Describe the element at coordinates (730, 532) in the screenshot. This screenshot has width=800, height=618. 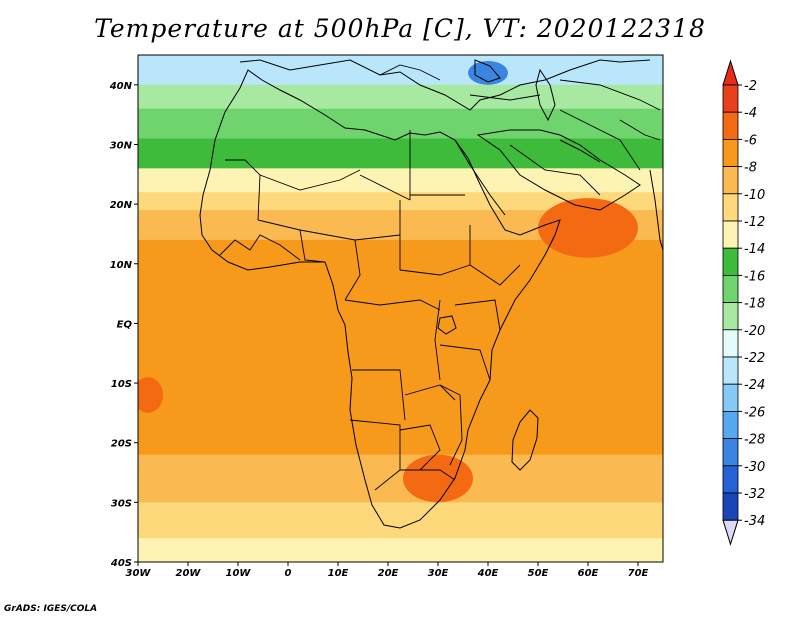
I see `colorbar-arrow-bottom` at that location.